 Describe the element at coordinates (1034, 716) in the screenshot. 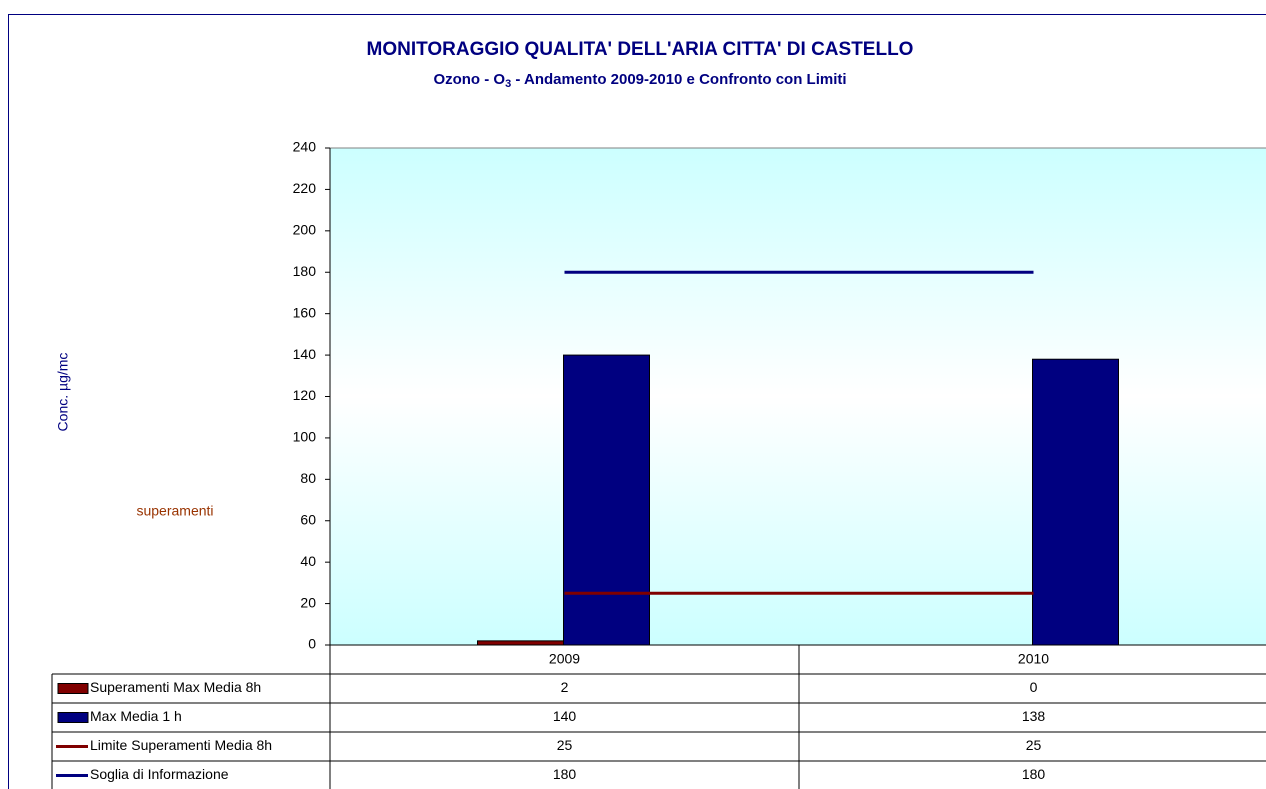

I see `table-value: 138` at that location.